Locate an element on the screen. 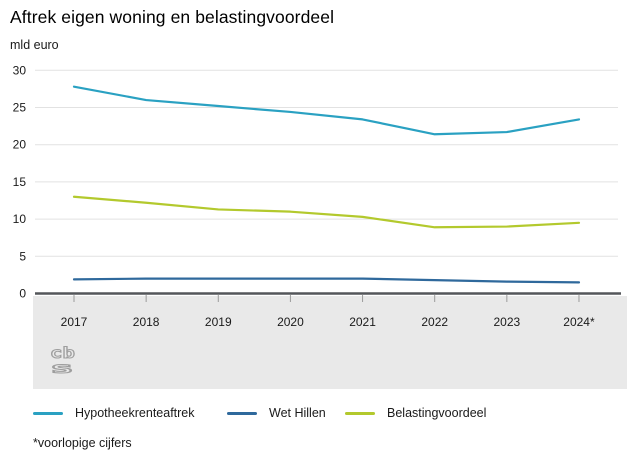 This screenshot has width=627, height=470. x-tick-label: 2019 is located at coordinates (218, 322).